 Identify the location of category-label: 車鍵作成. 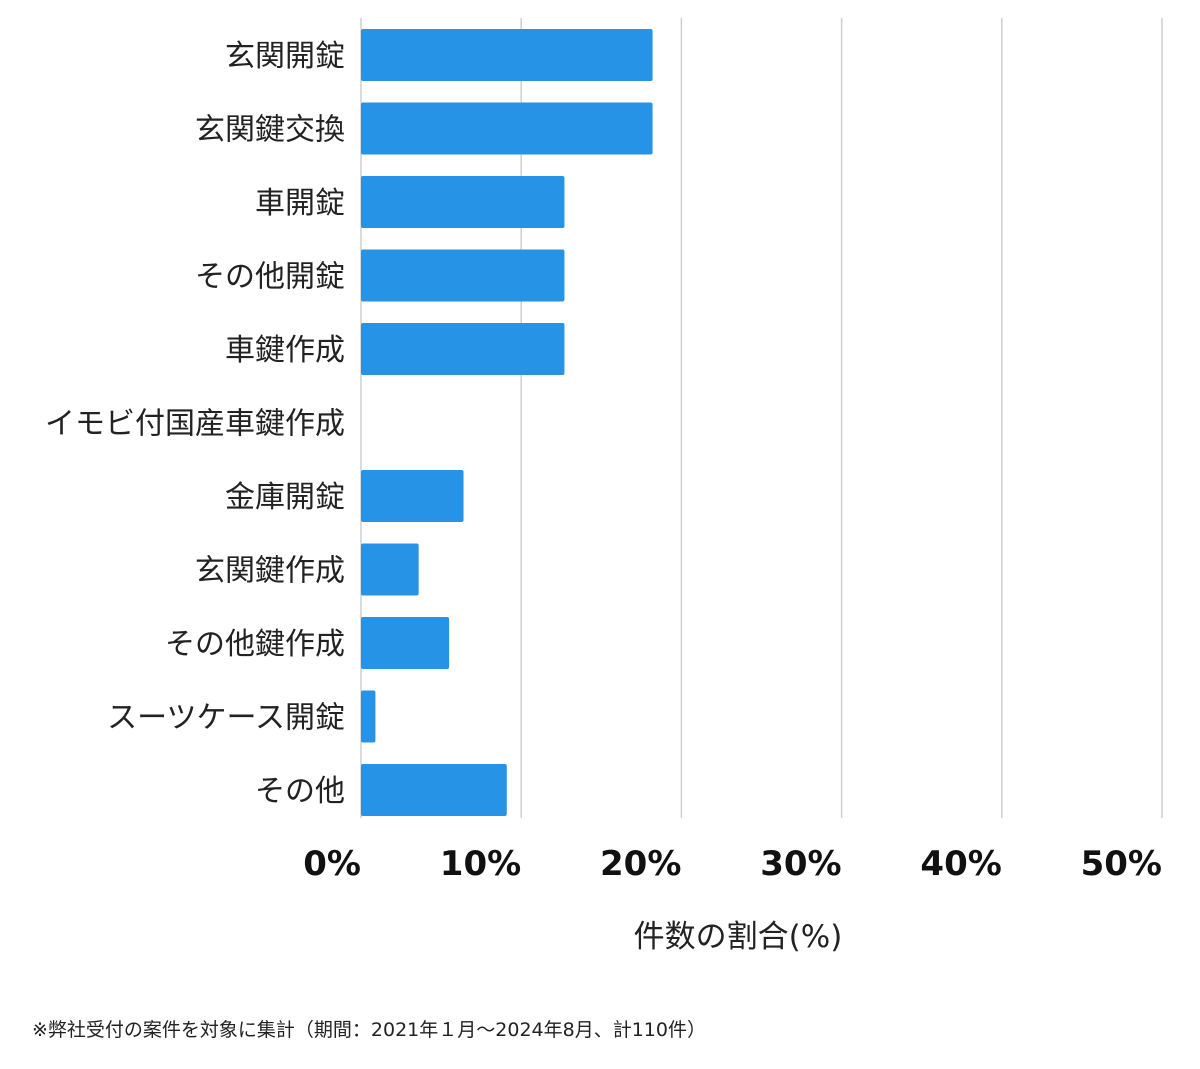
(285, 350).